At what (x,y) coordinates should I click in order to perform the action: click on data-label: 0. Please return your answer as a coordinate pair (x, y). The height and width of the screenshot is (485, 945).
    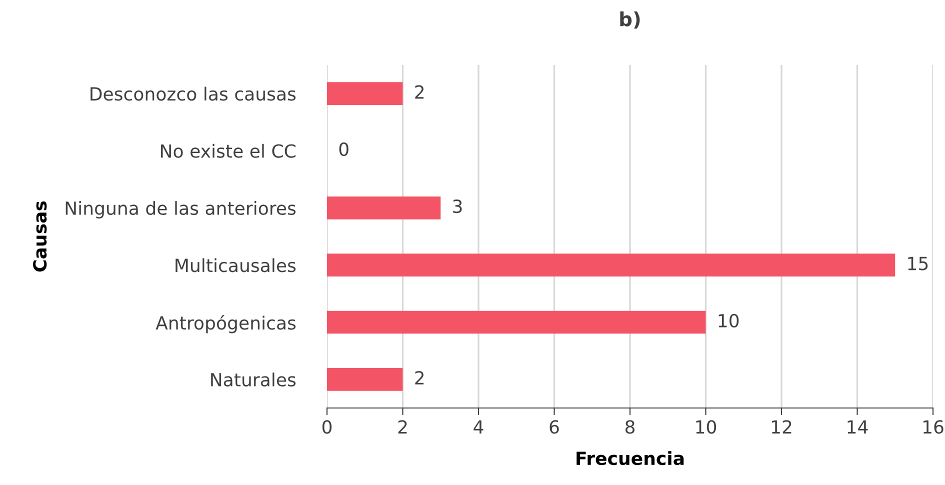
    Looking at the image, I should click on (343, 149).